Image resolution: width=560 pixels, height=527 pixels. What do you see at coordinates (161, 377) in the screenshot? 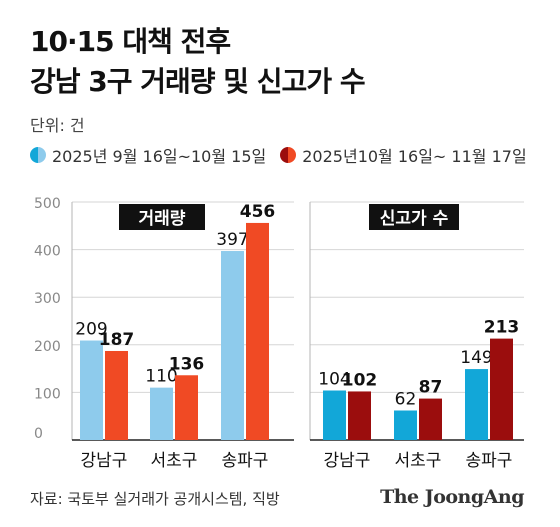
I see `data-label: 110` at bounding box center [161, 377].